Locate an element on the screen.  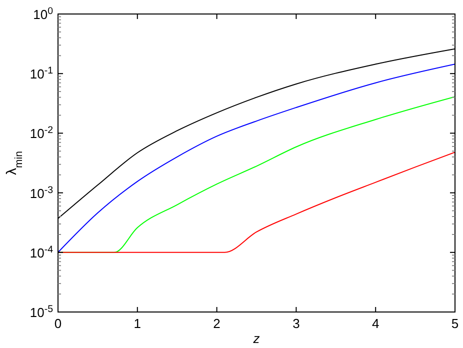
x-tick-label: 1 is located at coordinates (138, 323).